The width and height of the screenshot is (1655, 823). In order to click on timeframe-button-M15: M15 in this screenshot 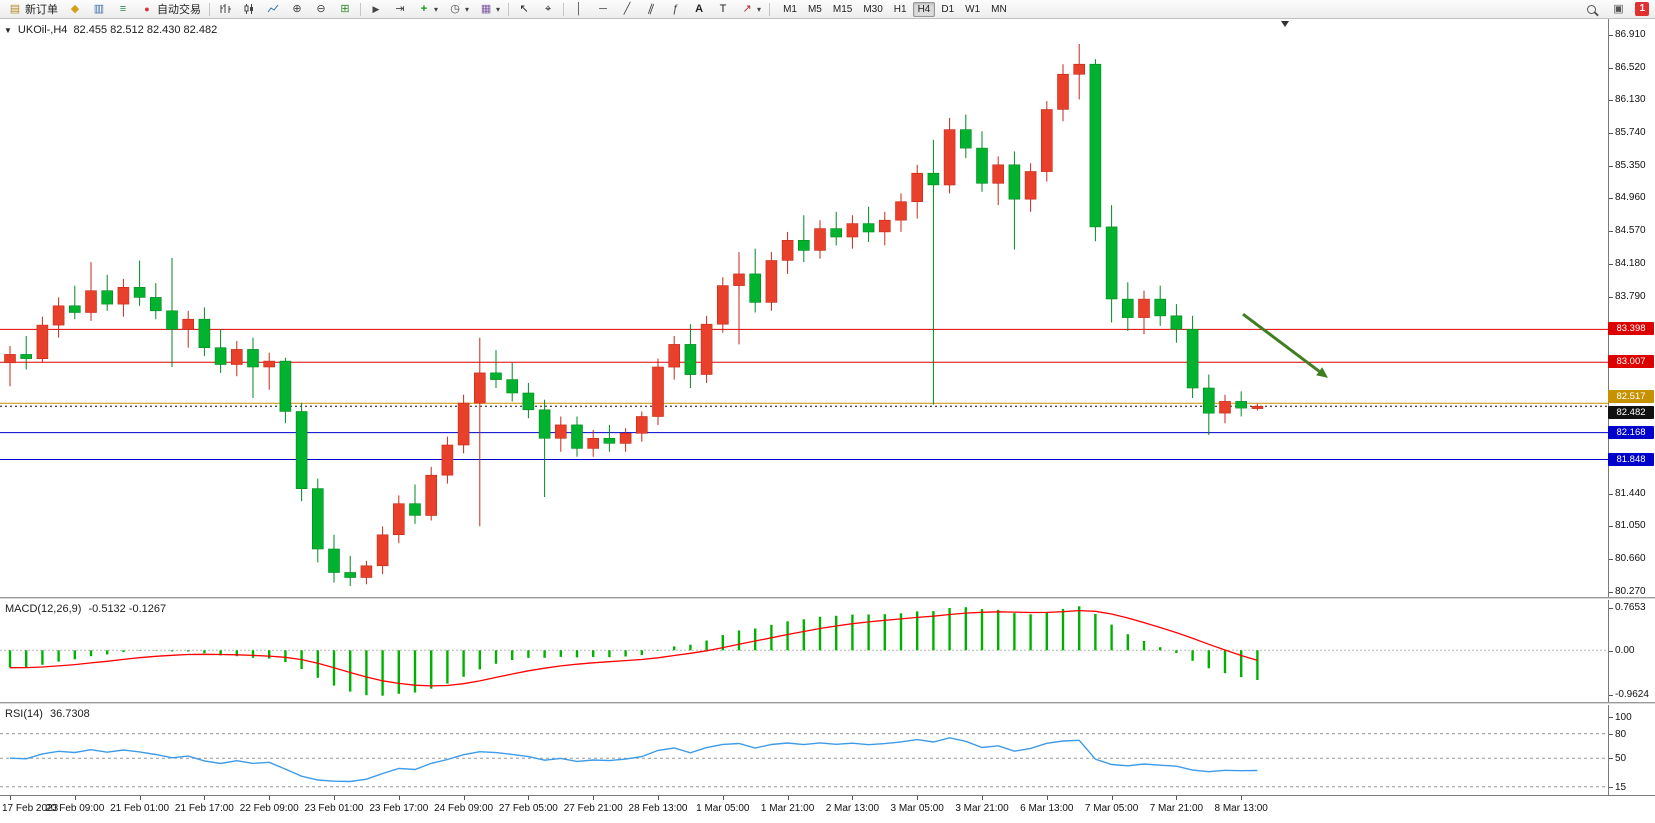, I will do `click(842, 9)`.